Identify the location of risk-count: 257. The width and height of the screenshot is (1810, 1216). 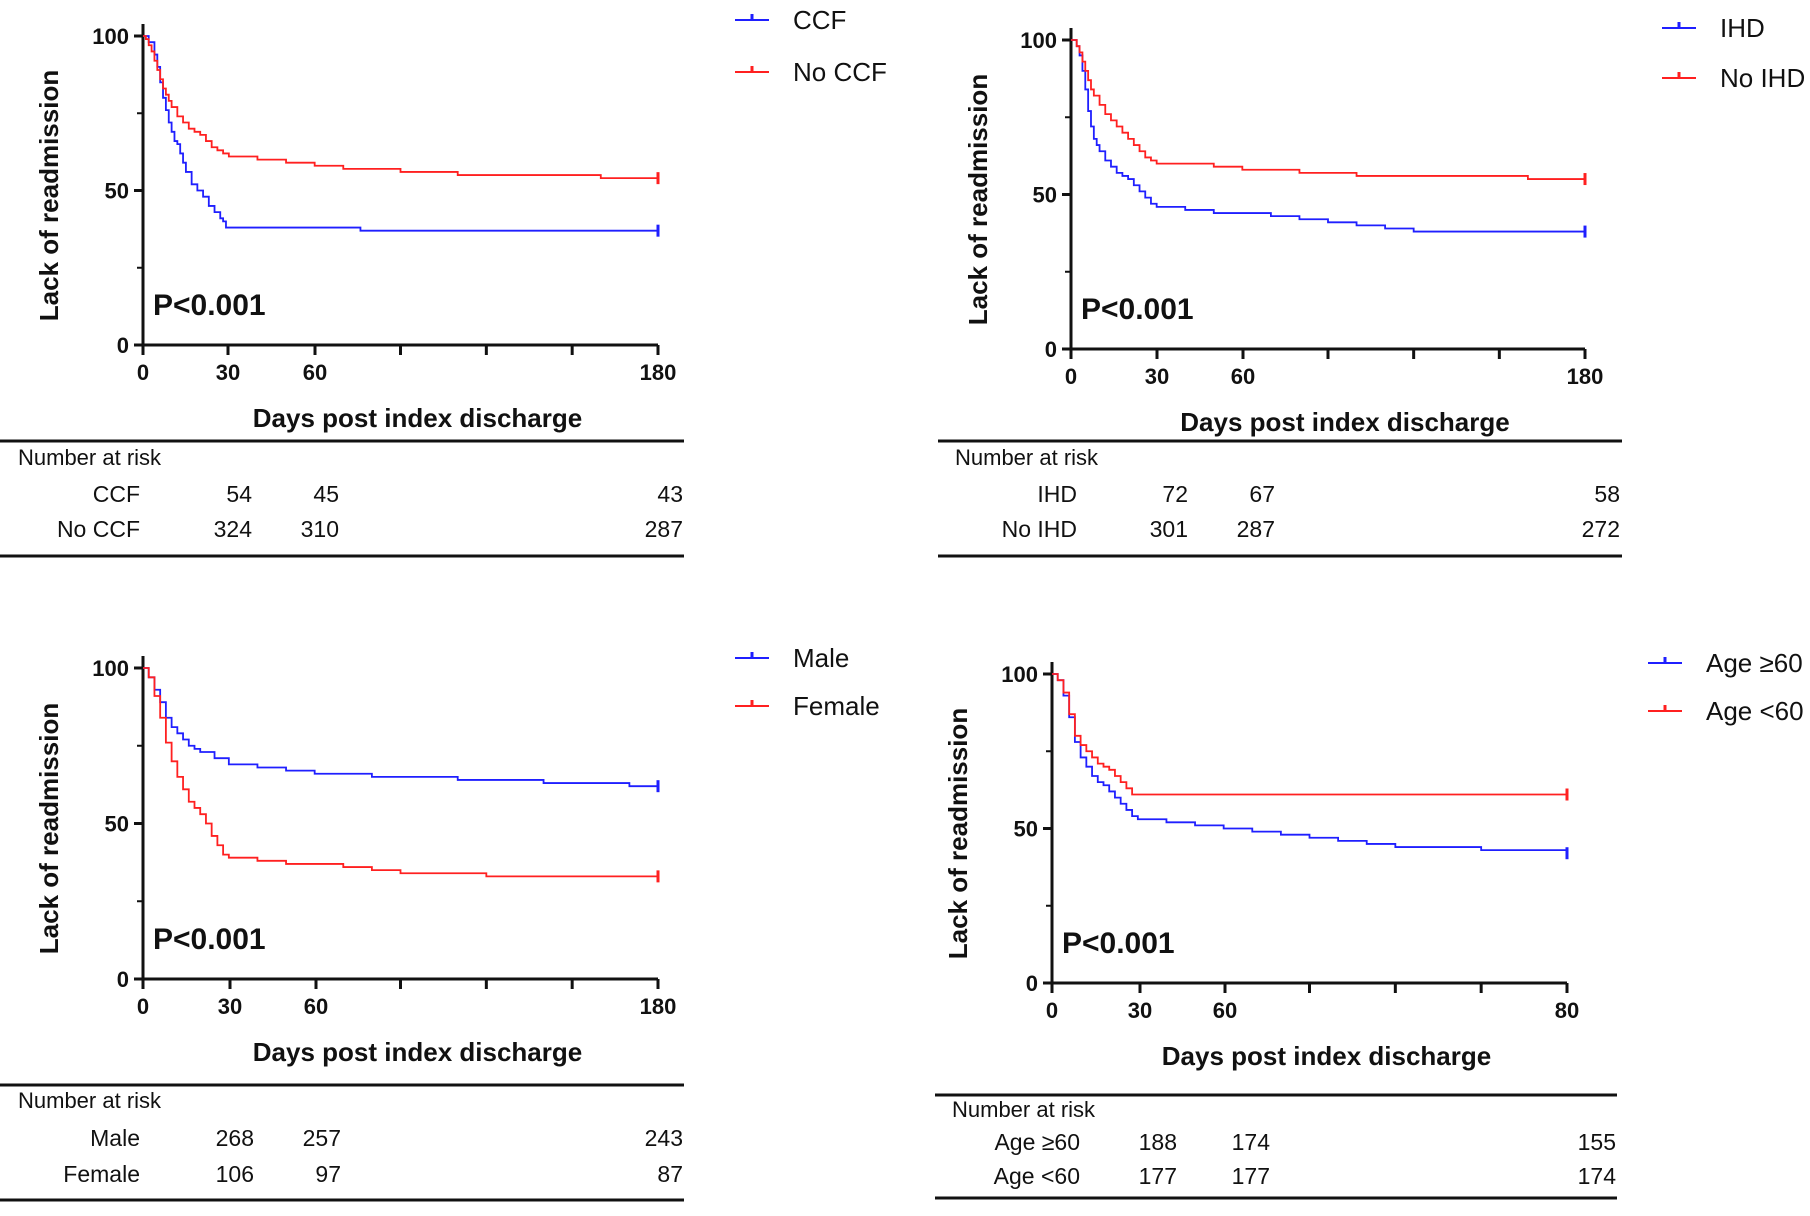
(322, 1138).